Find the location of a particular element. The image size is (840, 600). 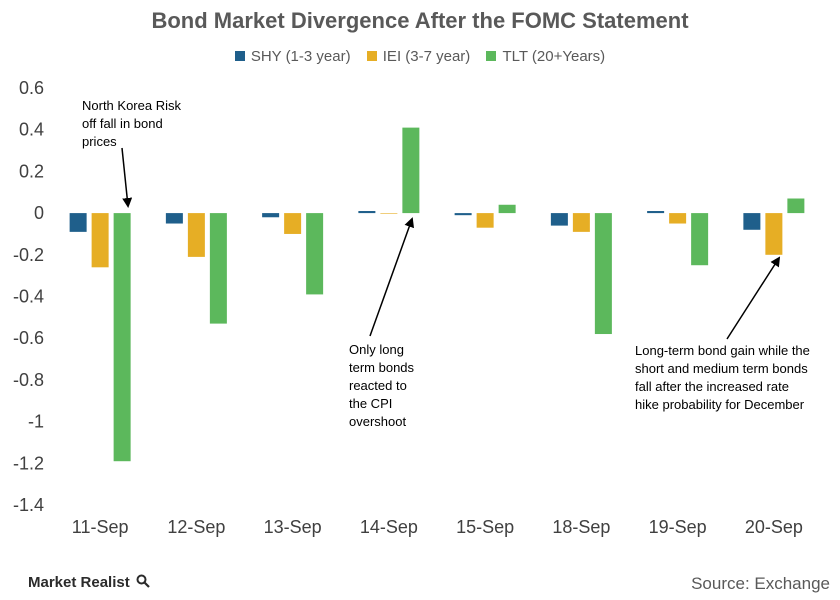

bar-tlt-20-sep is located at coordinates (796, 206).